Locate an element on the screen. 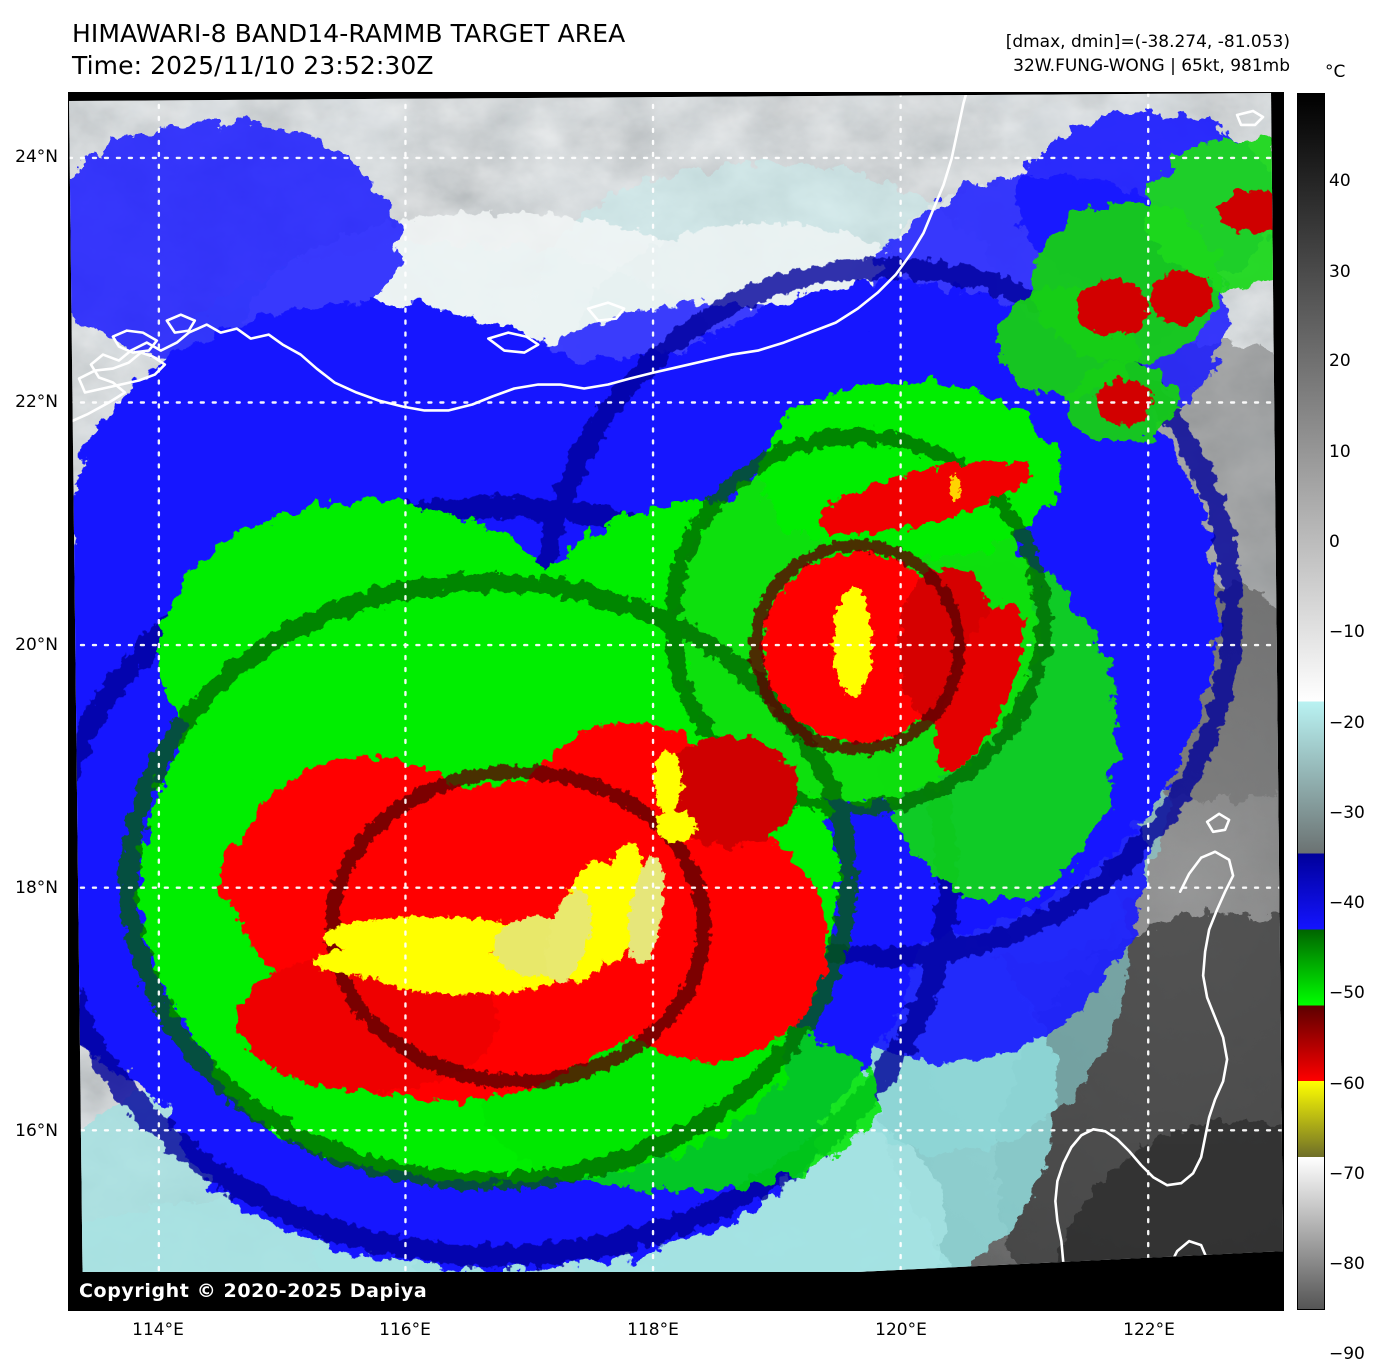 Image resolution: width=1390 pixels, height=1364 pixels. storm-intensity-readout: 32W.FUNG-WONG | 65kt, 981mb is located at coordinates (1151, 66).